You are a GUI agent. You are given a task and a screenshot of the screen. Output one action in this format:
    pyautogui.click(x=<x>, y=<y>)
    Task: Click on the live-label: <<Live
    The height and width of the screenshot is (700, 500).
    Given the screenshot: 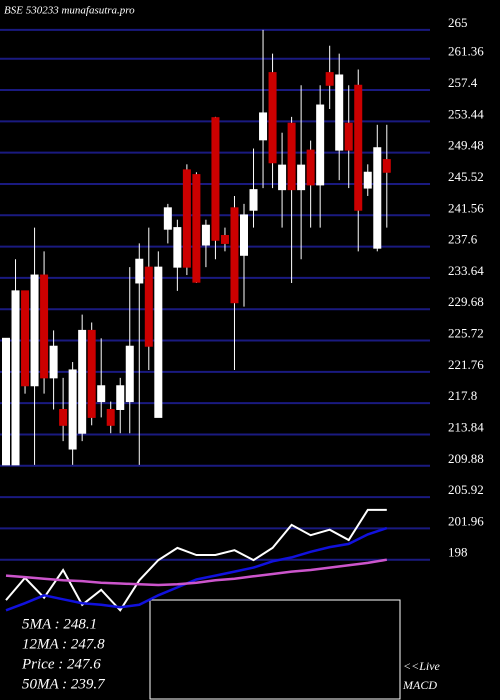 What is the action you would take?
    pyautogui.click(x=422, y=666)
    